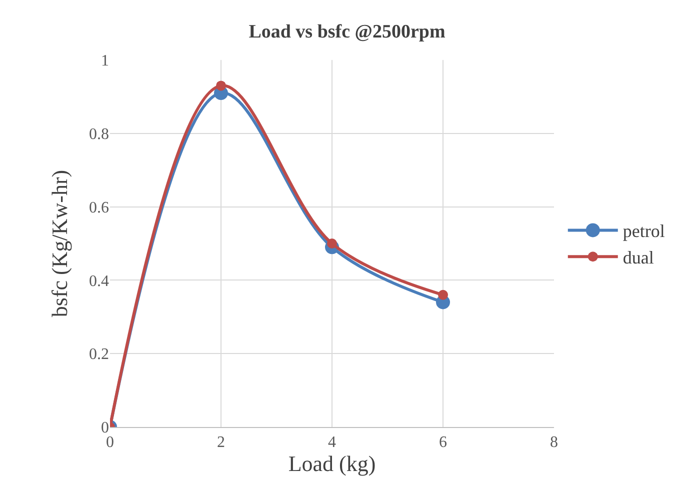 The height and width of the screenshot is (479, 694). What do you see at coordinates (221, 443) in the screenshot?
I see `x-tick-label: 2` at bounding box center [221, 443].